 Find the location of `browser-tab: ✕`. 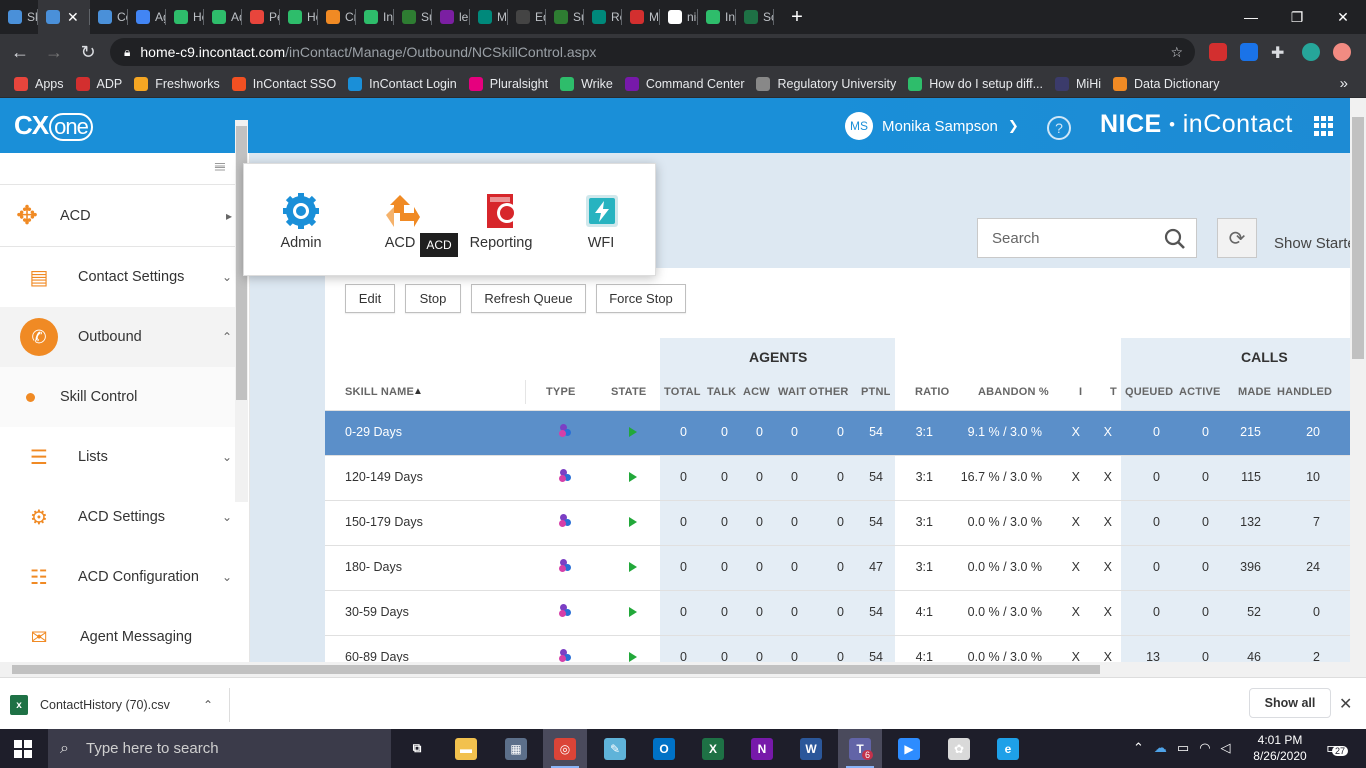

browser-tab: ✕ is located at coordinates (64, 17).